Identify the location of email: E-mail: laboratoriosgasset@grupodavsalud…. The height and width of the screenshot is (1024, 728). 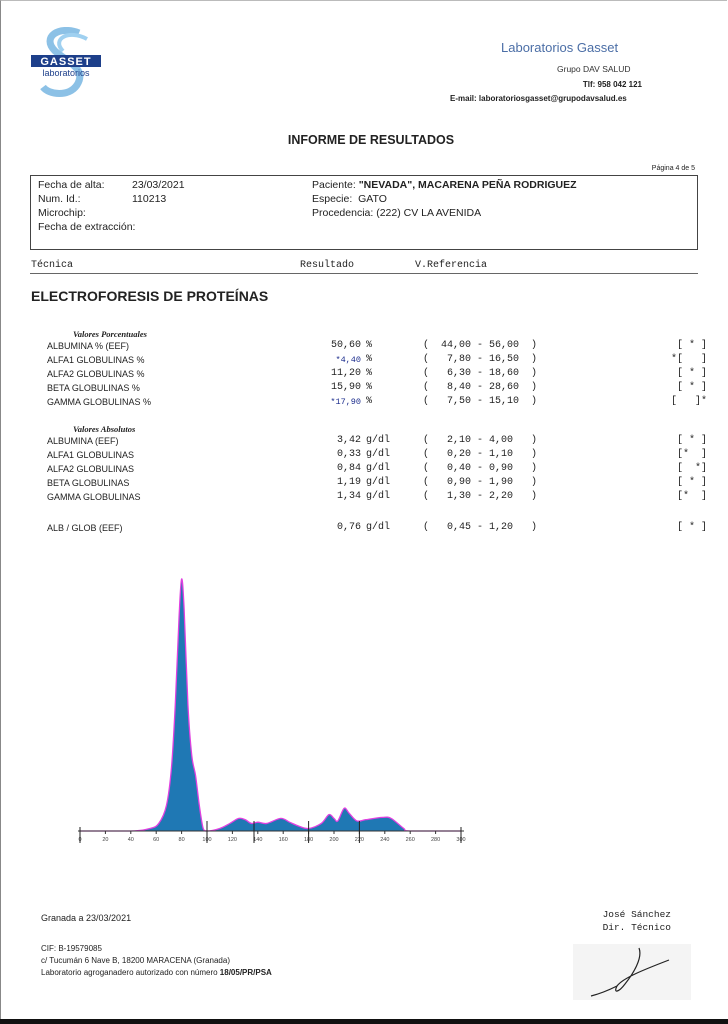
(538, 98).